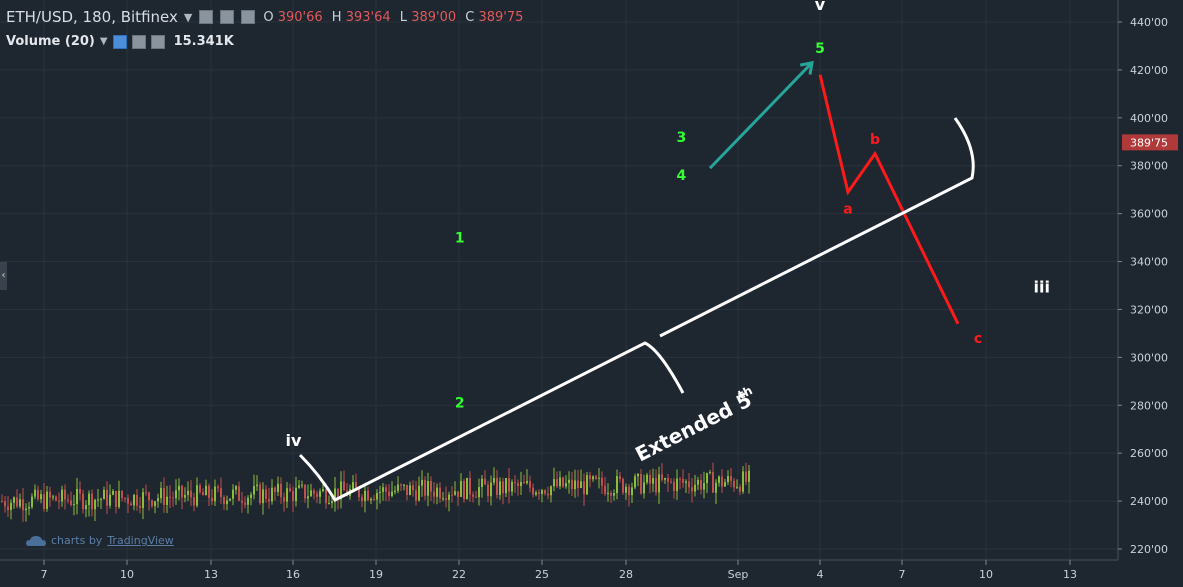 This screenshot has height=587, width=1183. What do you see at coordinates (50, 41) in the screenshot?
I see `volume-label: Volume (20)` at bounding box center [50, 41].